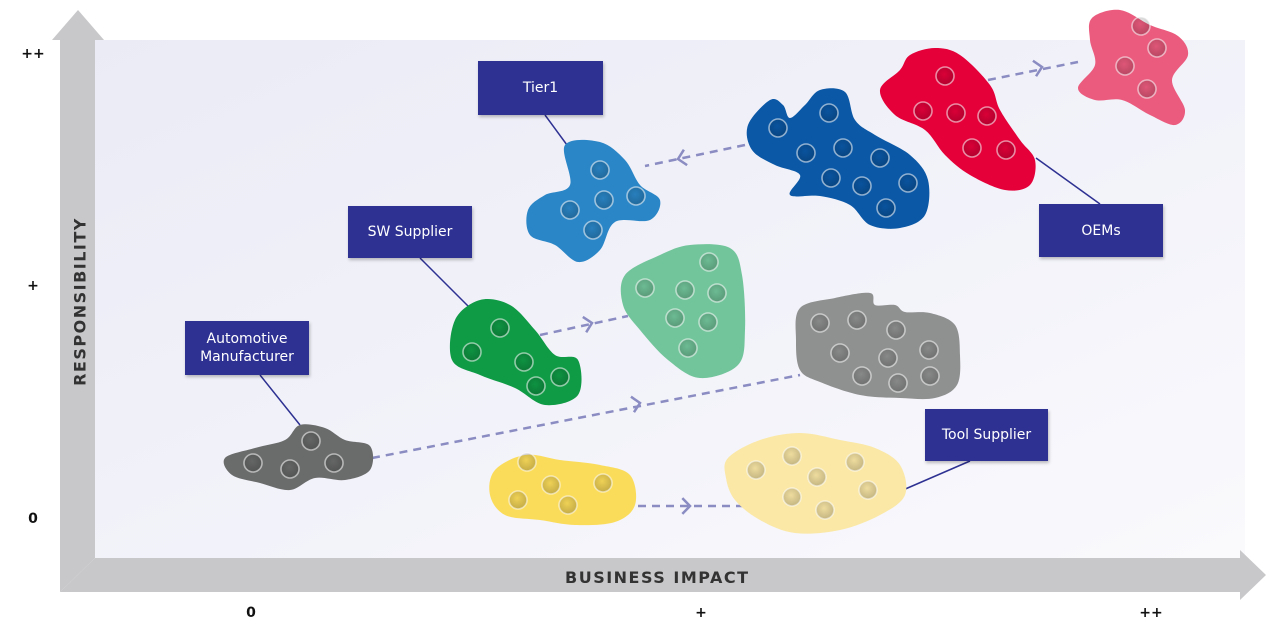 Image resolution: width=1280 pixels, height=629 pixels. What do you see at coordinates (701, 613) in the screenshot?
I see `x-tick-mid: +` at bounding box center [701, 613].